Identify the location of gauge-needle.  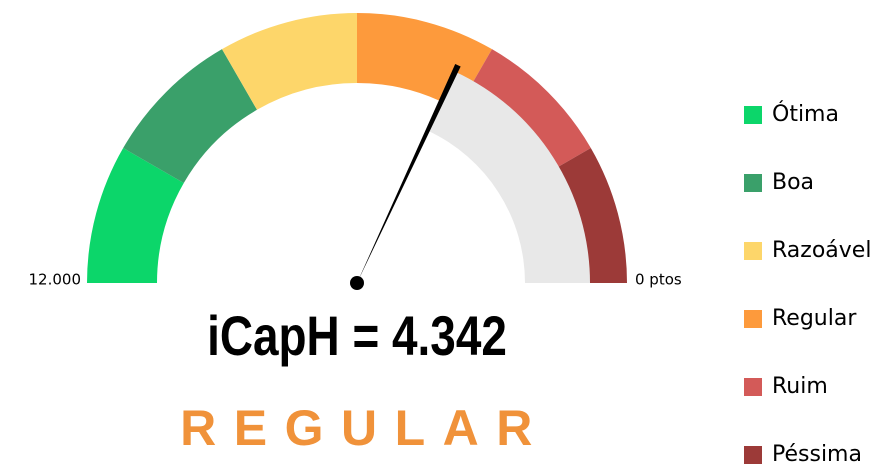
(409, 173).